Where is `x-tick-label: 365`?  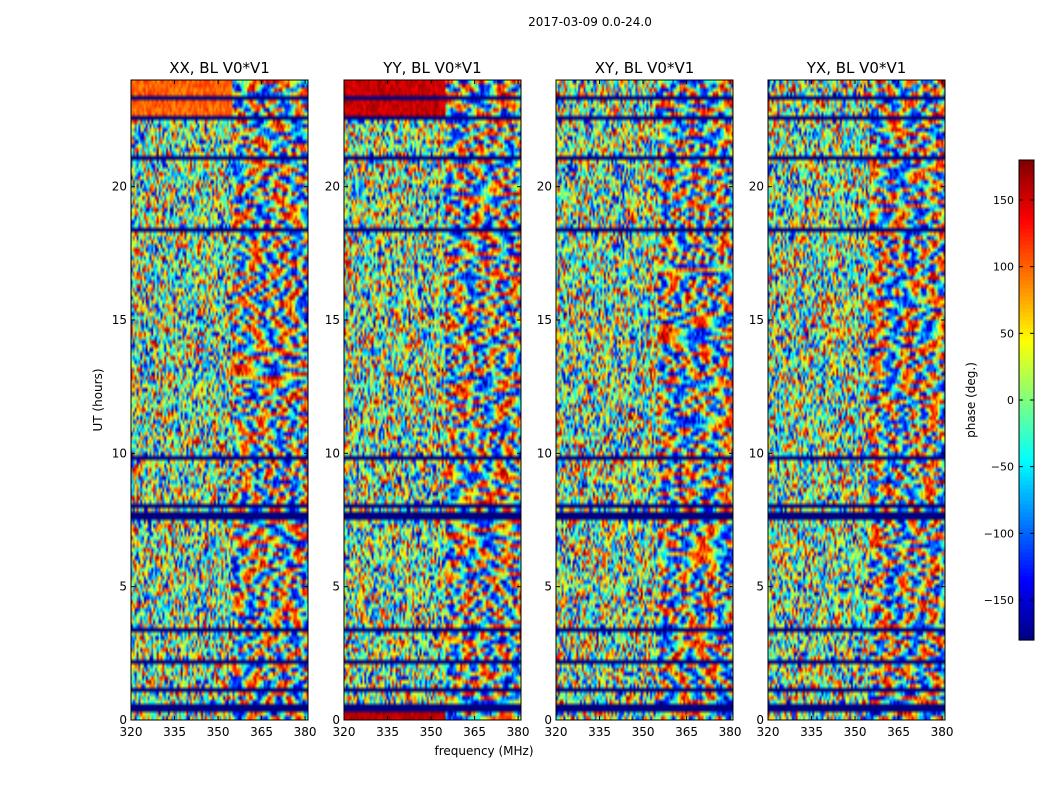
x-tick-label: 365 is located at coordinates (686, 732).